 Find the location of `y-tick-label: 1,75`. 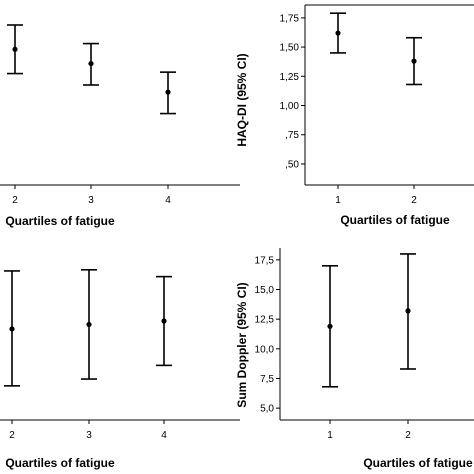

y-tick-label: 1,75 is located at coordinates (290, 18).